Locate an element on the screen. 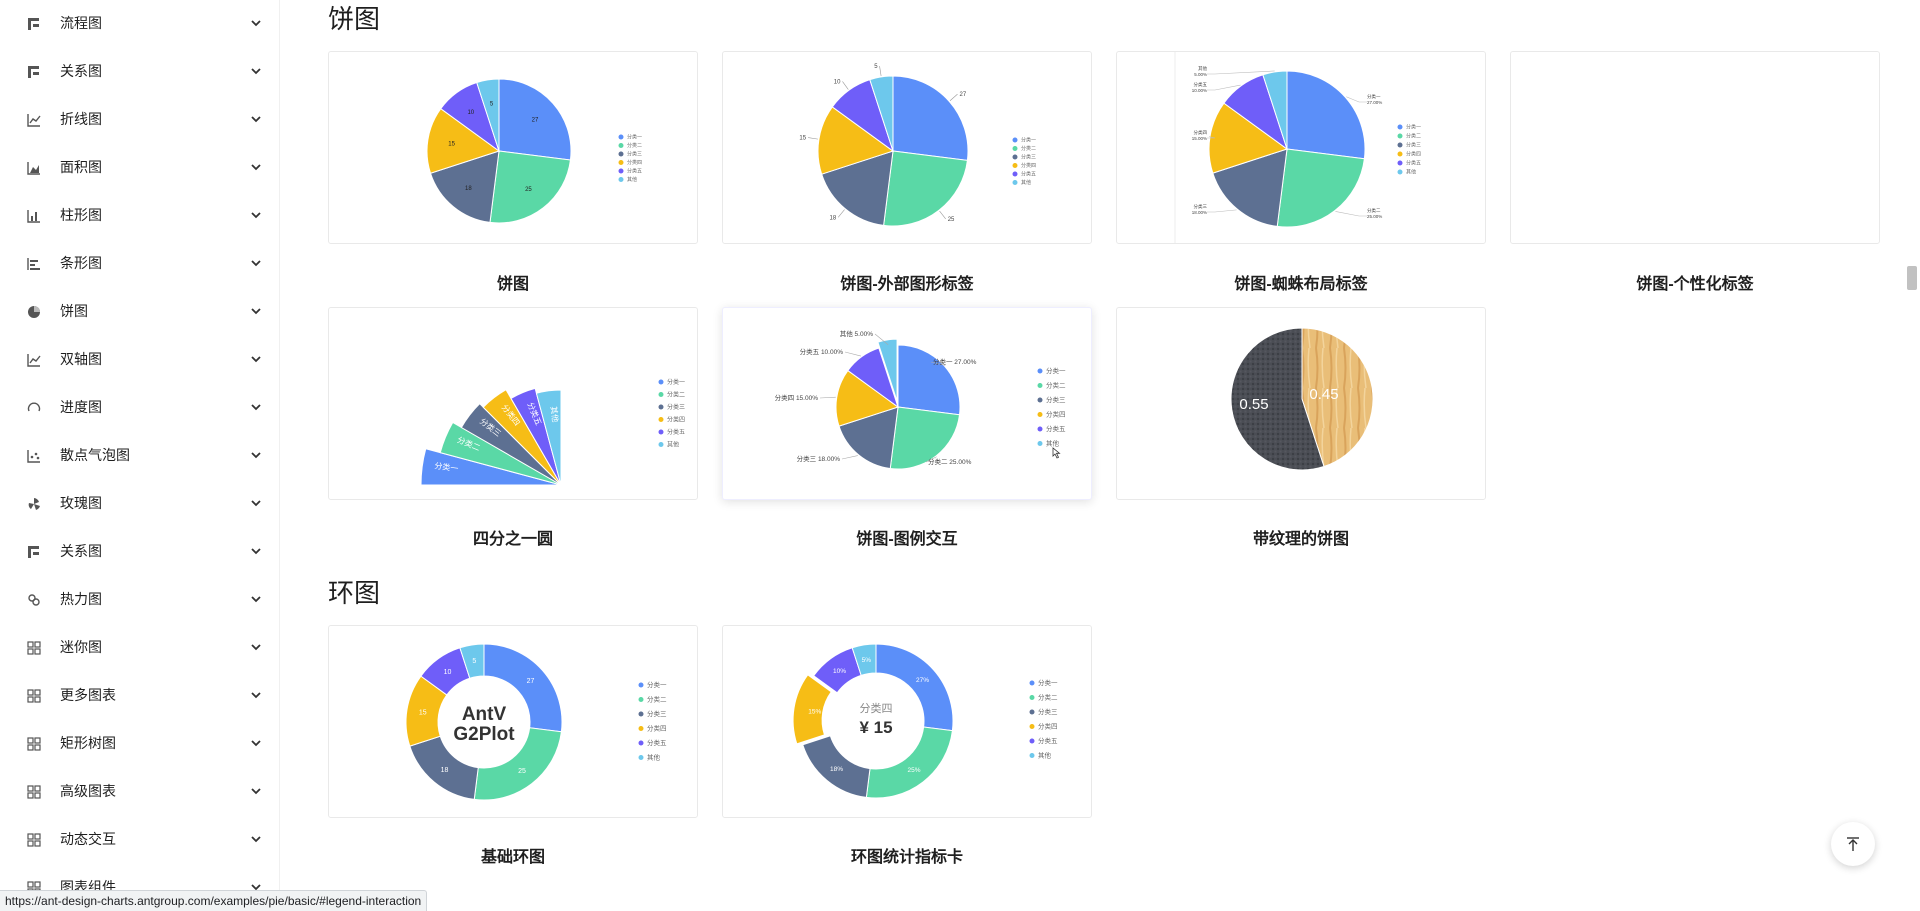  sidebar-item-1: 关系图 is located at coordinates (139, 71).